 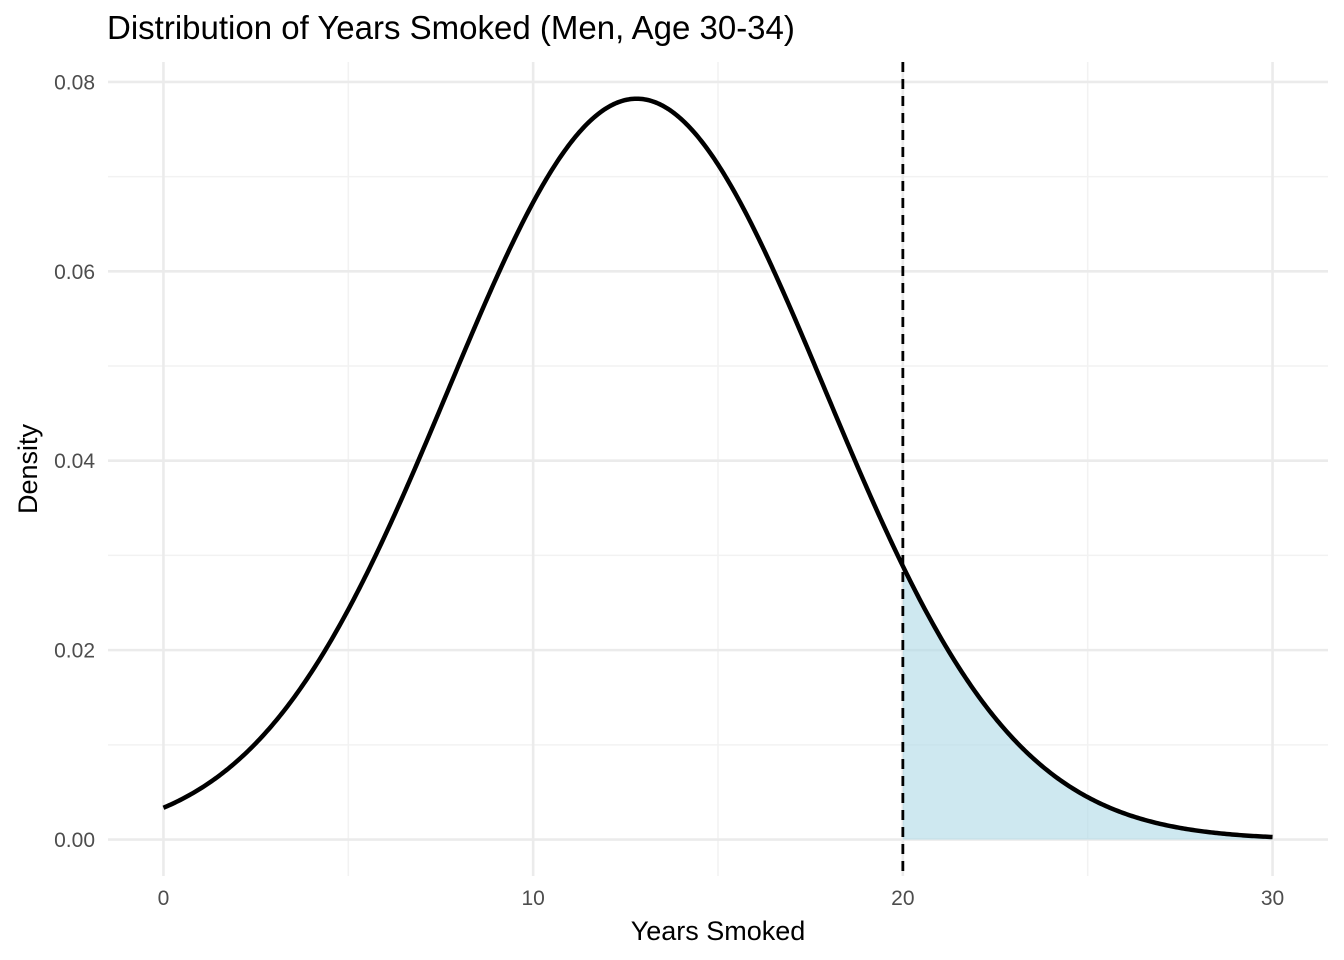 What do you see at coordinates (532, 898) in the screenshot?
I see `x-tick-label: 10` at bounding box center [532, 898].